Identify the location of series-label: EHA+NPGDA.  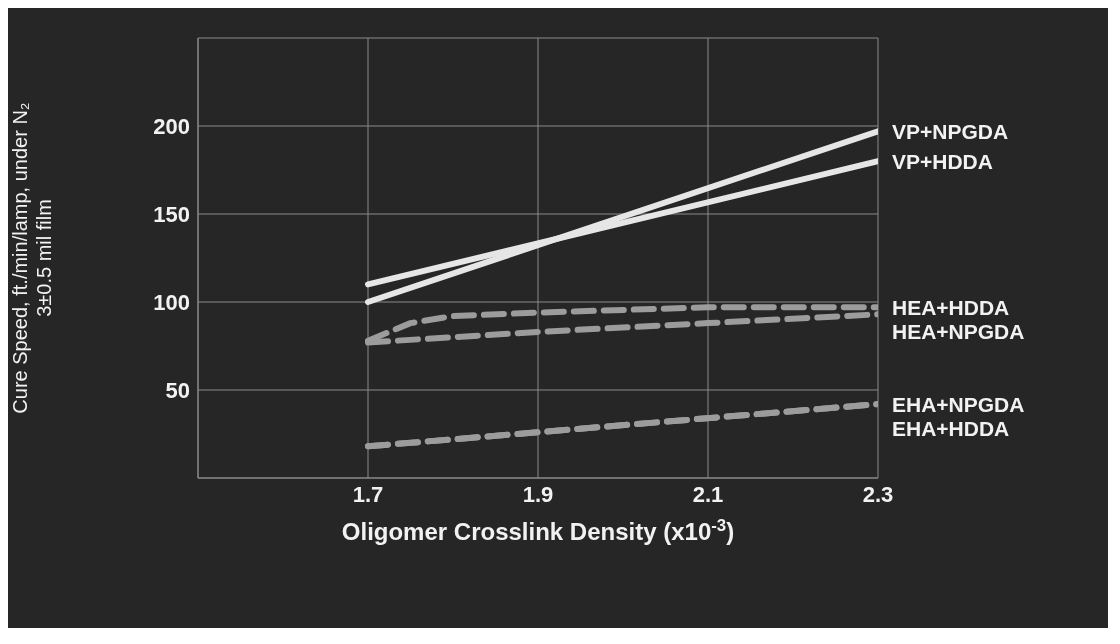
(958, 405).